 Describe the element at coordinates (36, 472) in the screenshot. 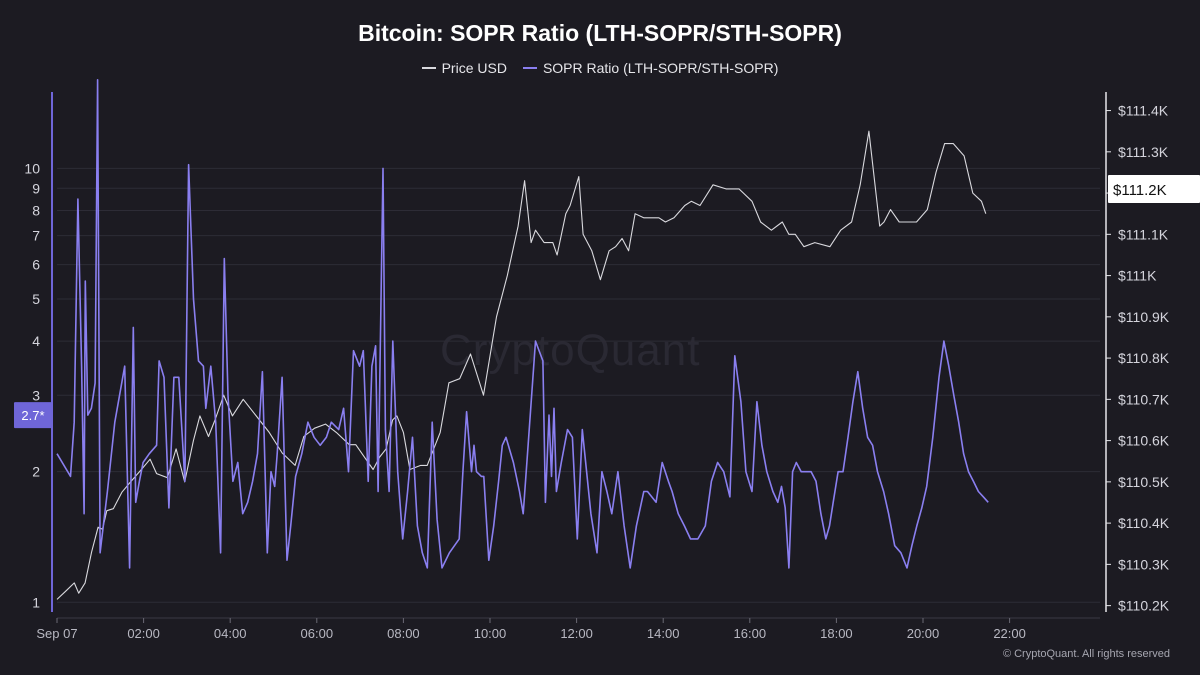

I see `y-left-tick-label: 2` at that location.